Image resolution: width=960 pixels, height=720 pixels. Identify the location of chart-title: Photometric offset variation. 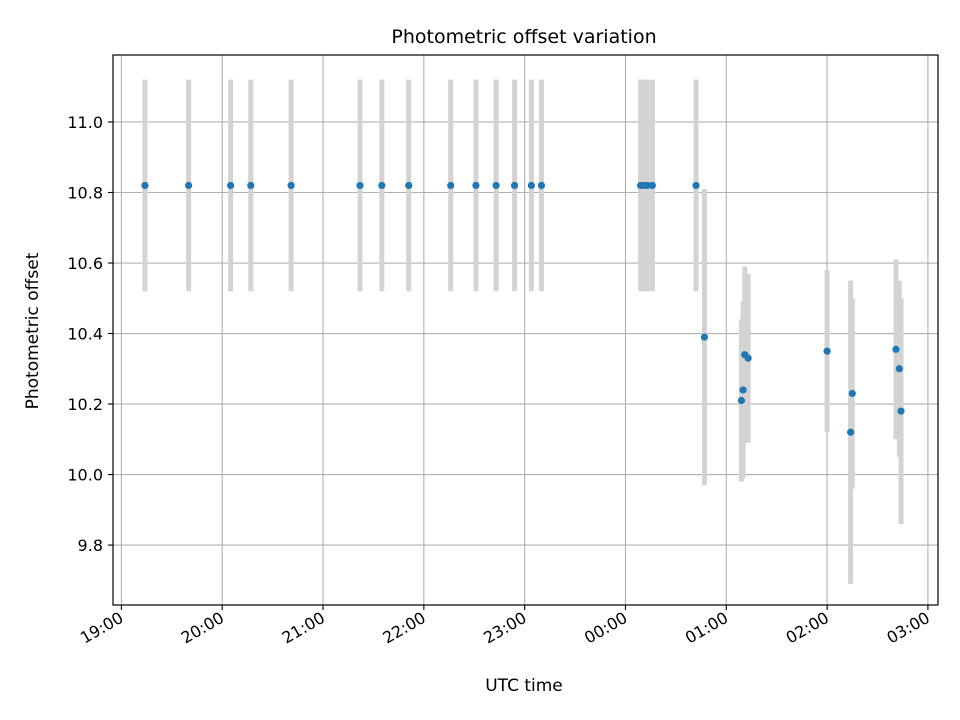
(523, 37).